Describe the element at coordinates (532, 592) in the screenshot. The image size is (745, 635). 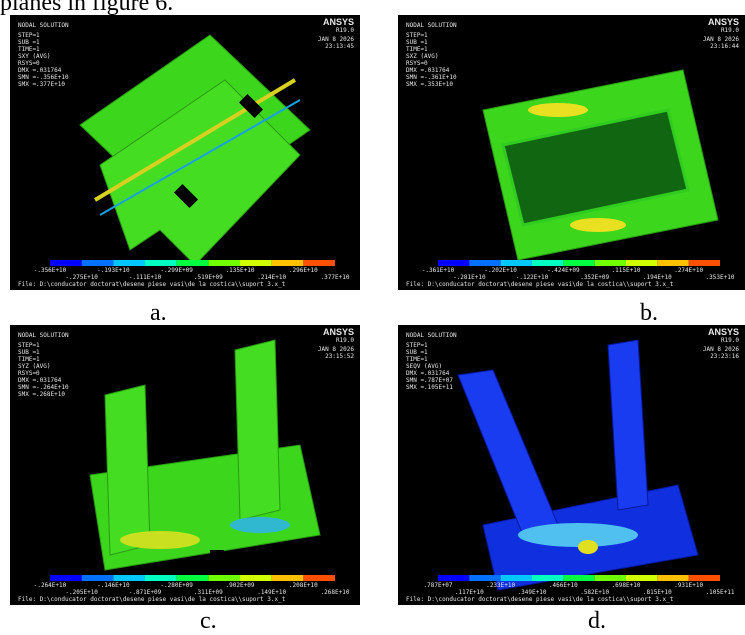
I see `scale-label: .349E+10` at that location.